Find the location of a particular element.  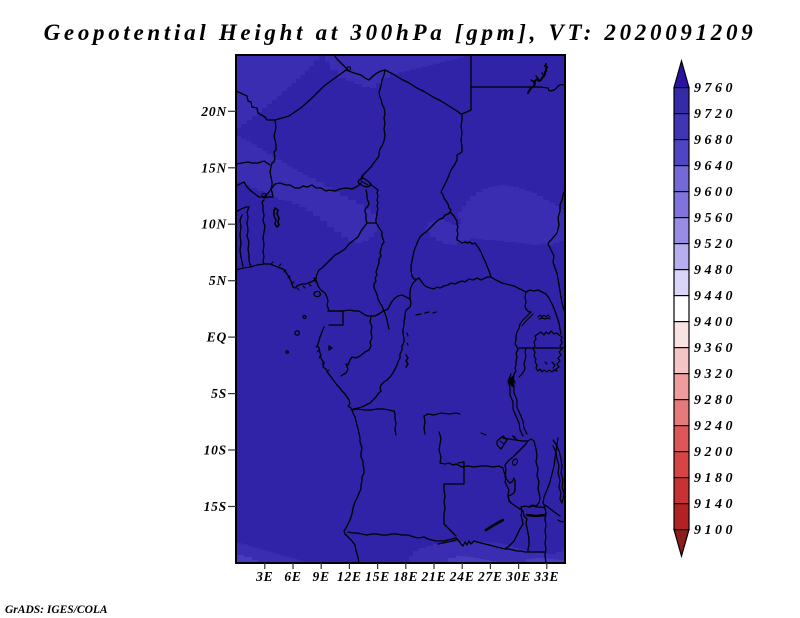

svg-text: EQ is located at coordinates (216, 337).